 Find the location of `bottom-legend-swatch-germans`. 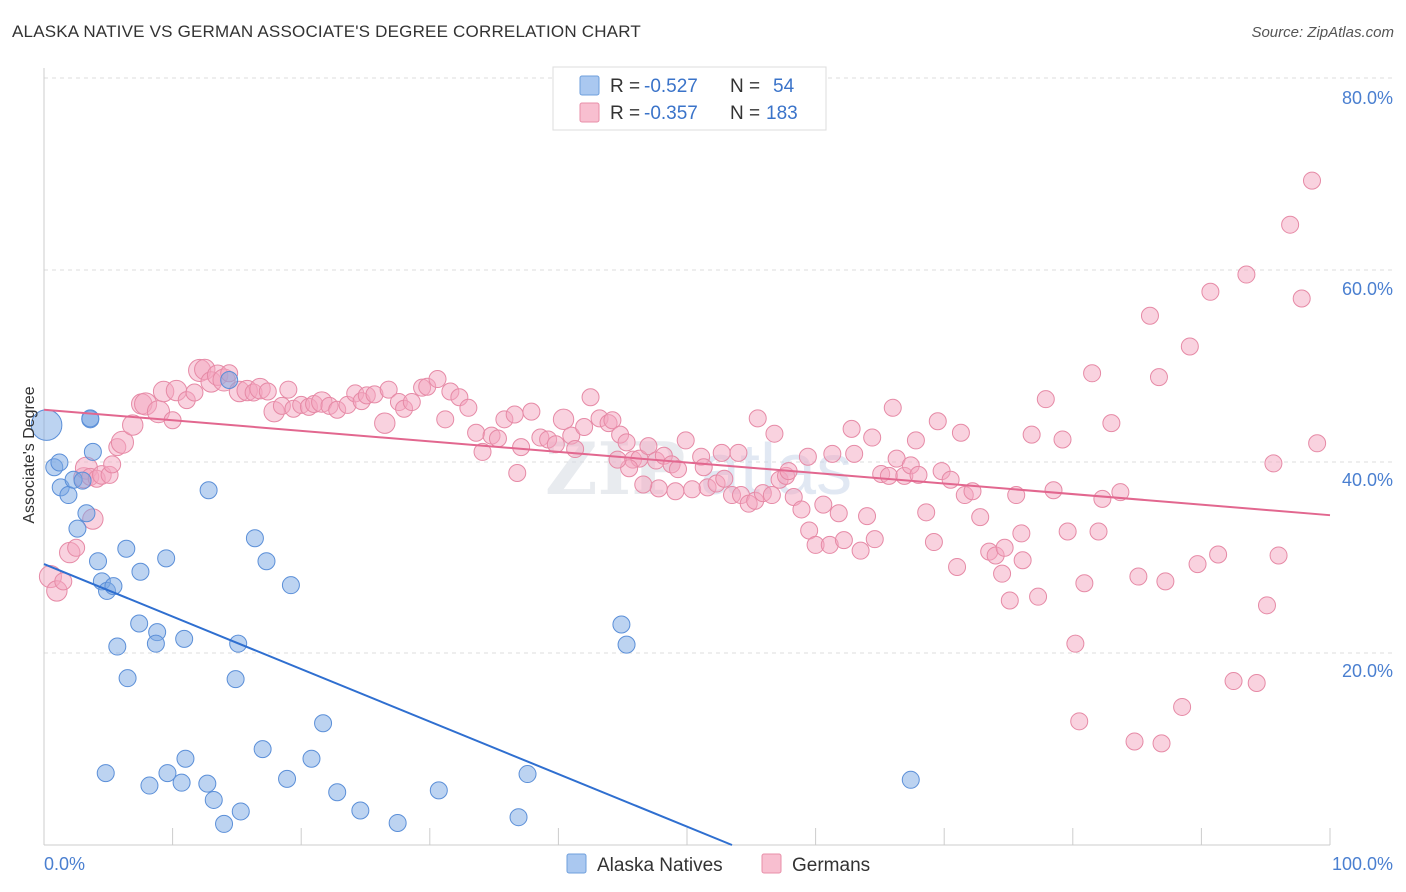

bottom-legend-swatch-germans is located at coordinates (771, 863).